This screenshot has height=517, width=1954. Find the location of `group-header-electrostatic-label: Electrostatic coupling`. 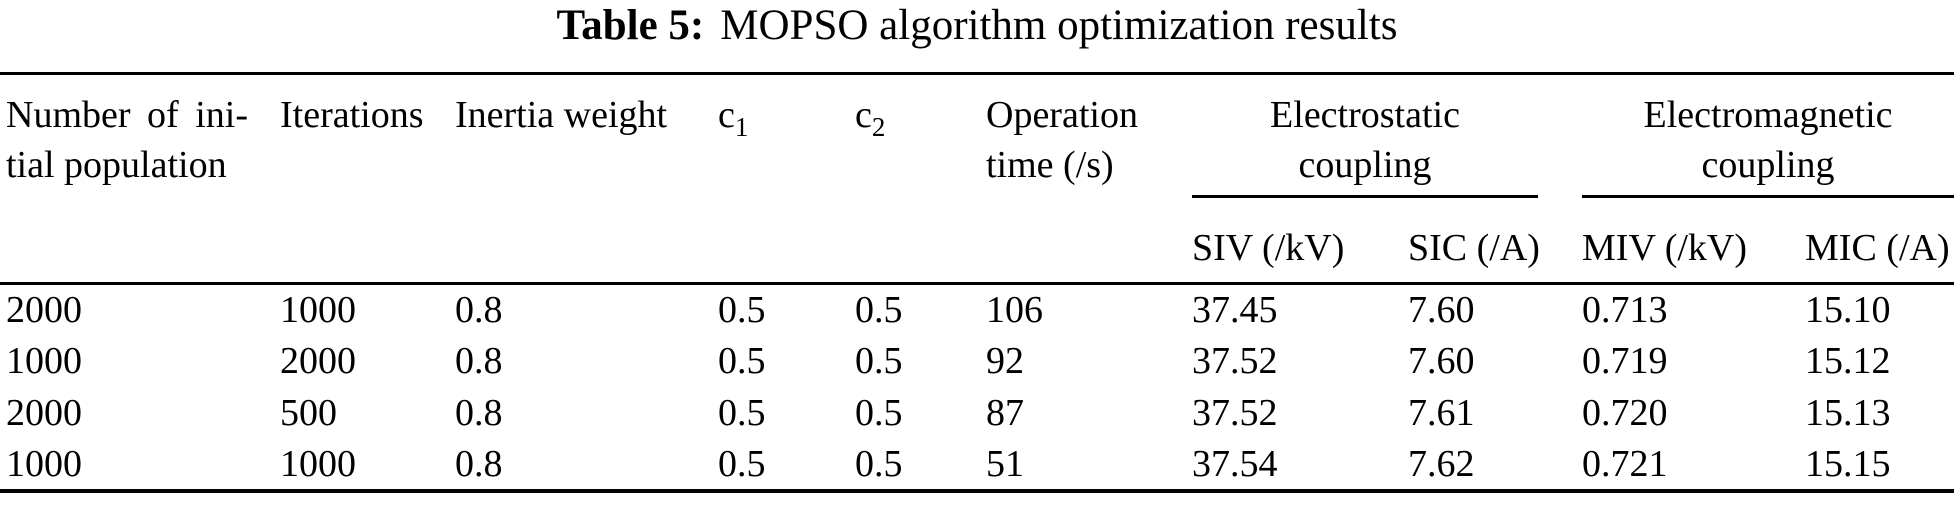

group-header-electrostatic-label: Electrostatic coupling is located at coordinates (1365, 136).